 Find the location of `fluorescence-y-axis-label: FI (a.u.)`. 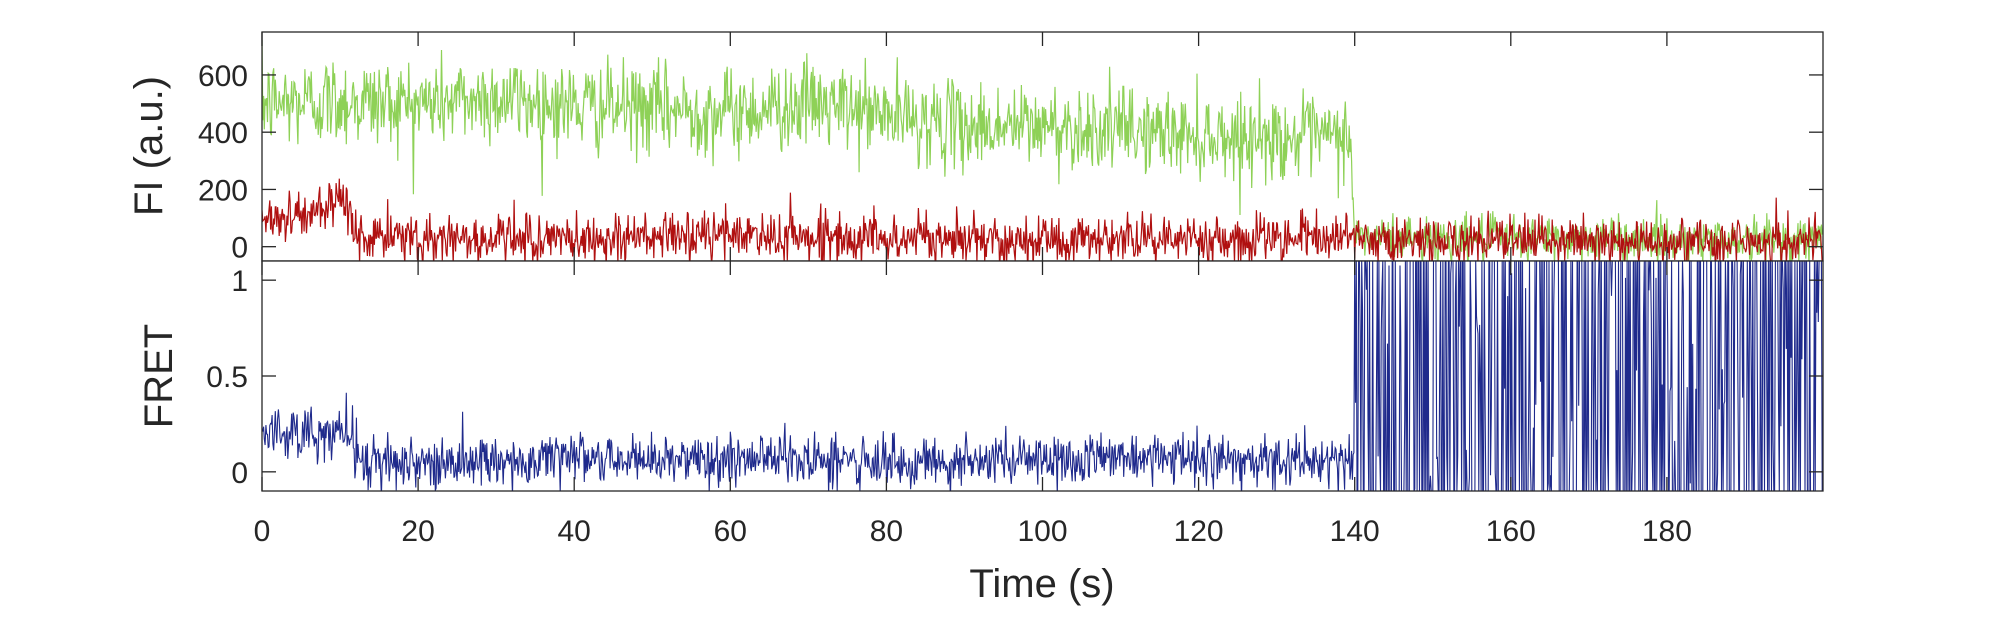

fluorescence-y-axis-label: FI (a.u.) is located at coordinates (149, 146).